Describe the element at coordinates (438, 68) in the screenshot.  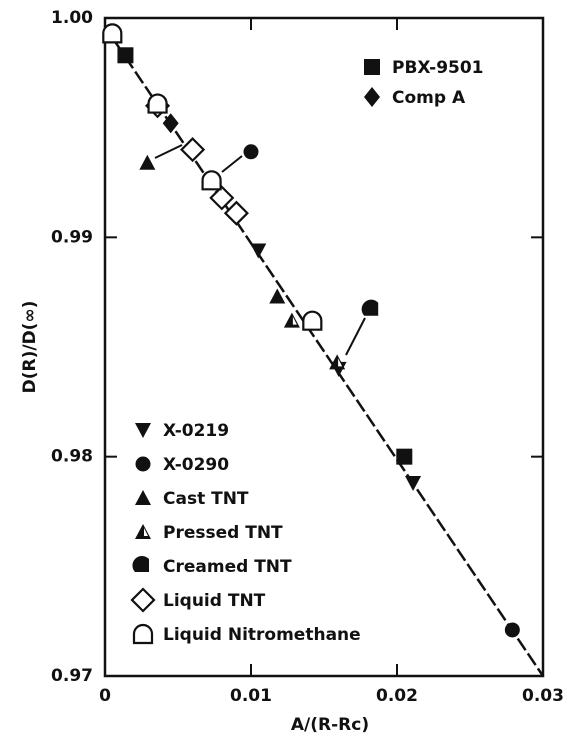
I see `legend-label: PBX-9501` at that location.